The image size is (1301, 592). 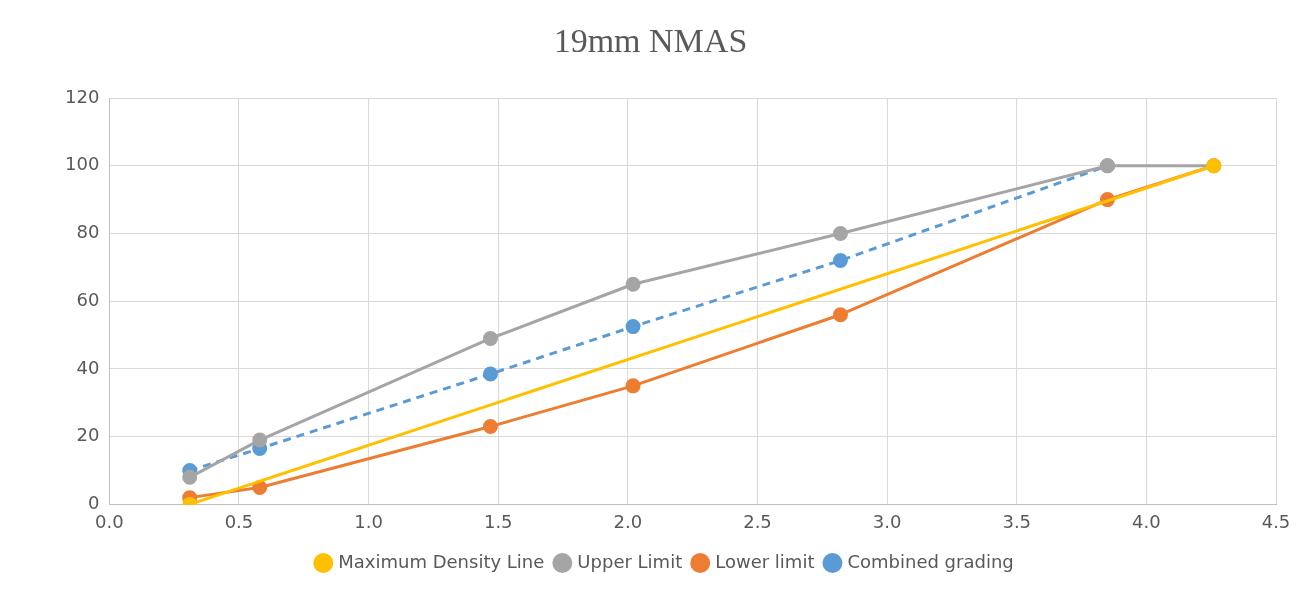 I want to click on y-tick-label: 100, so click(x=82, y=164).